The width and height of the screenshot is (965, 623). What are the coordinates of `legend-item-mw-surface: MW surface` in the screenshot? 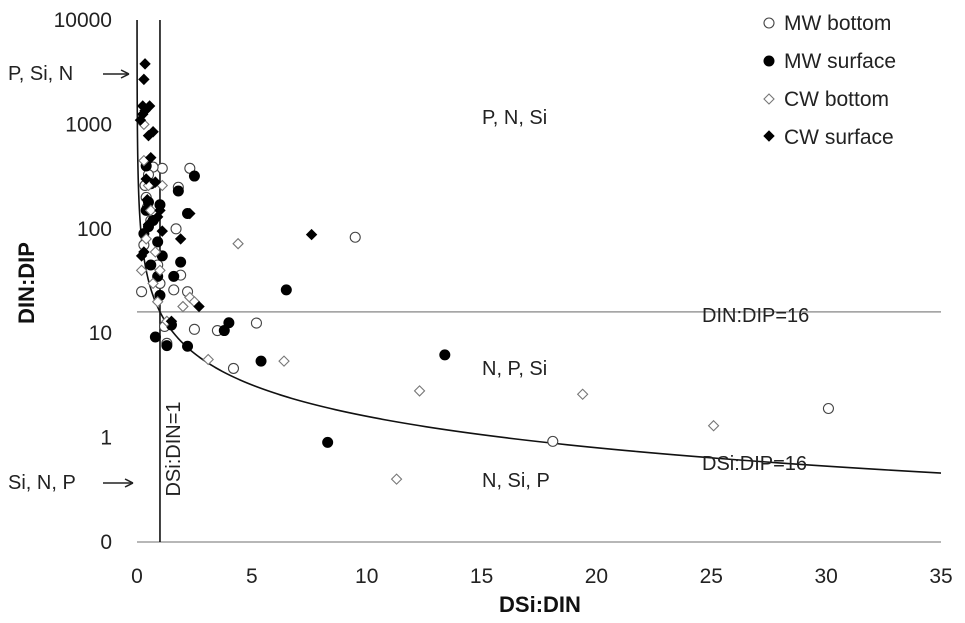 It's located at (829, 61).